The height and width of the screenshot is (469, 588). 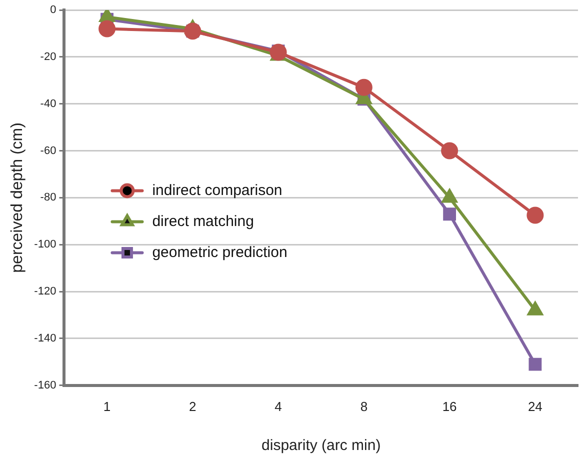 I want to click on legend-label: direct matching, so click(x=203, y=221).